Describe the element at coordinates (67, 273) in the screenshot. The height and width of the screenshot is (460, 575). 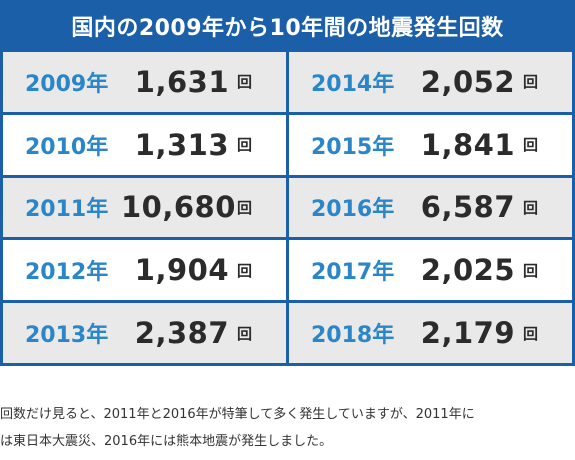
I see `year-label: 2012年` at that location.